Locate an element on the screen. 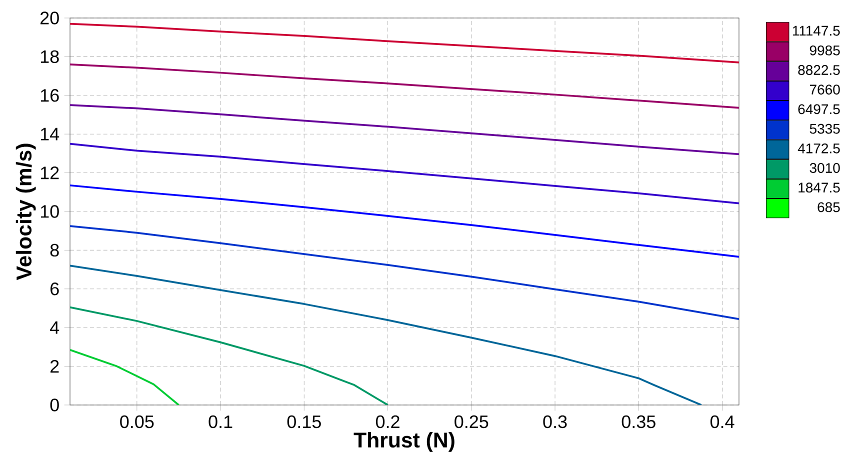  y-tick-label: 12 is located at coordinates (49, 173).